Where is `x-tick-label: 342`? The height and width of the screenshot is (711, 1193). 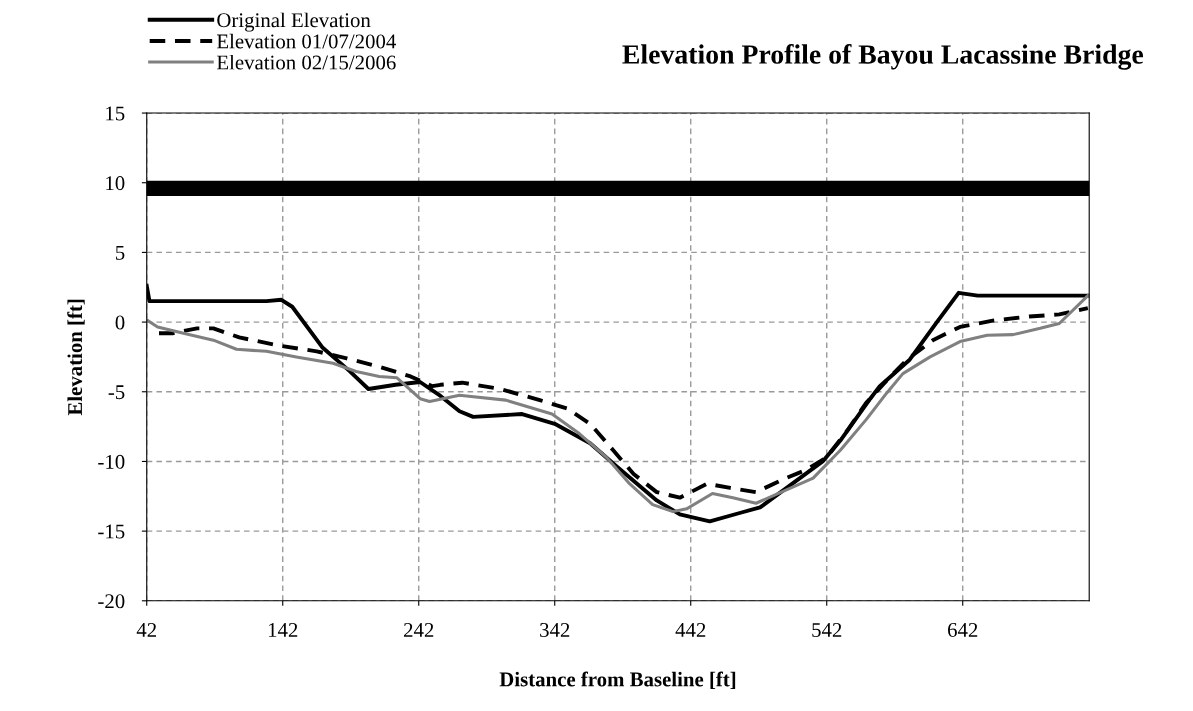
x-tick-label: 342 is located at coordinates (555, 629).